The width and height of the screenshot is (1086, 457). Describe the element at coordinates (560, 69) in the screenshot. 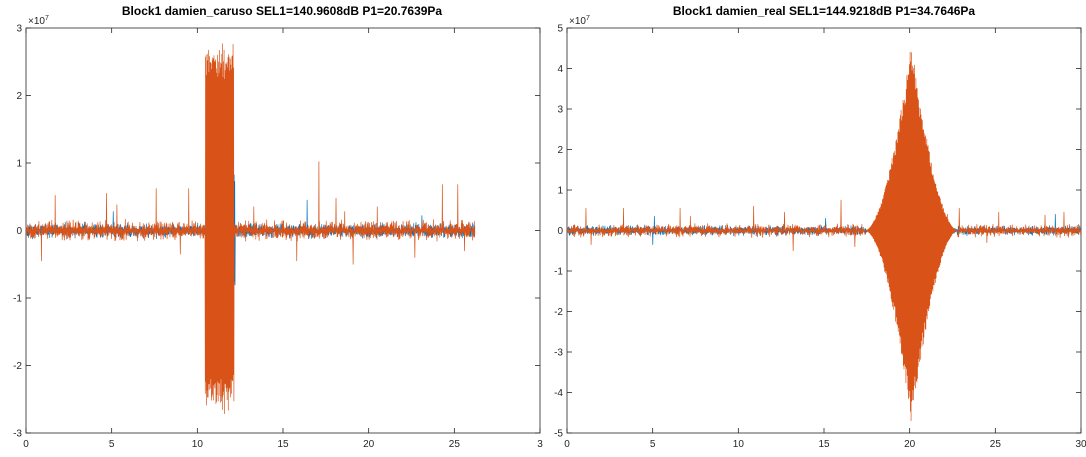

I see `y-tick-label: 4` at that location.